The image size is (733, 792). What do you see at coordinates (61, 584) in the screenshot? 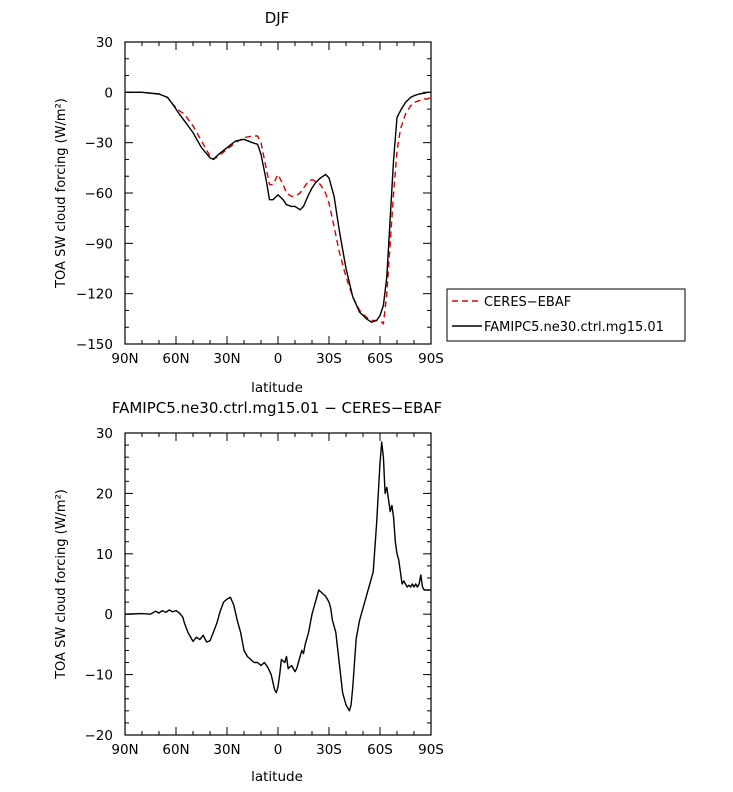
I see `bottom-y-axis-label: TOA SW cloud forcing (W/m²)` at bounding box center [61, 584].